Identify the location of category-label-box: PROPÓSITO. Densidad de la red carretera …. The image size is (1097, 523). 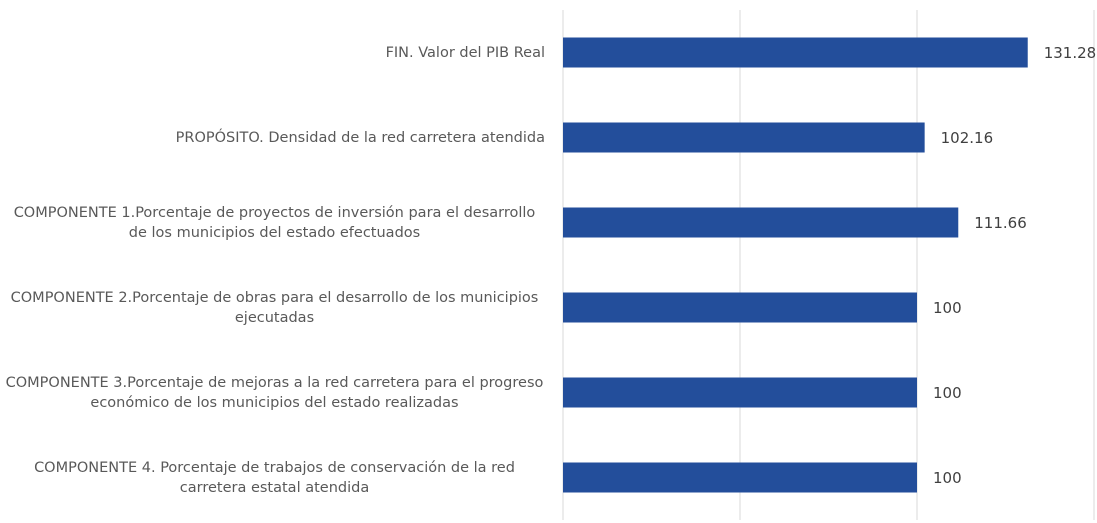
(274, 138).